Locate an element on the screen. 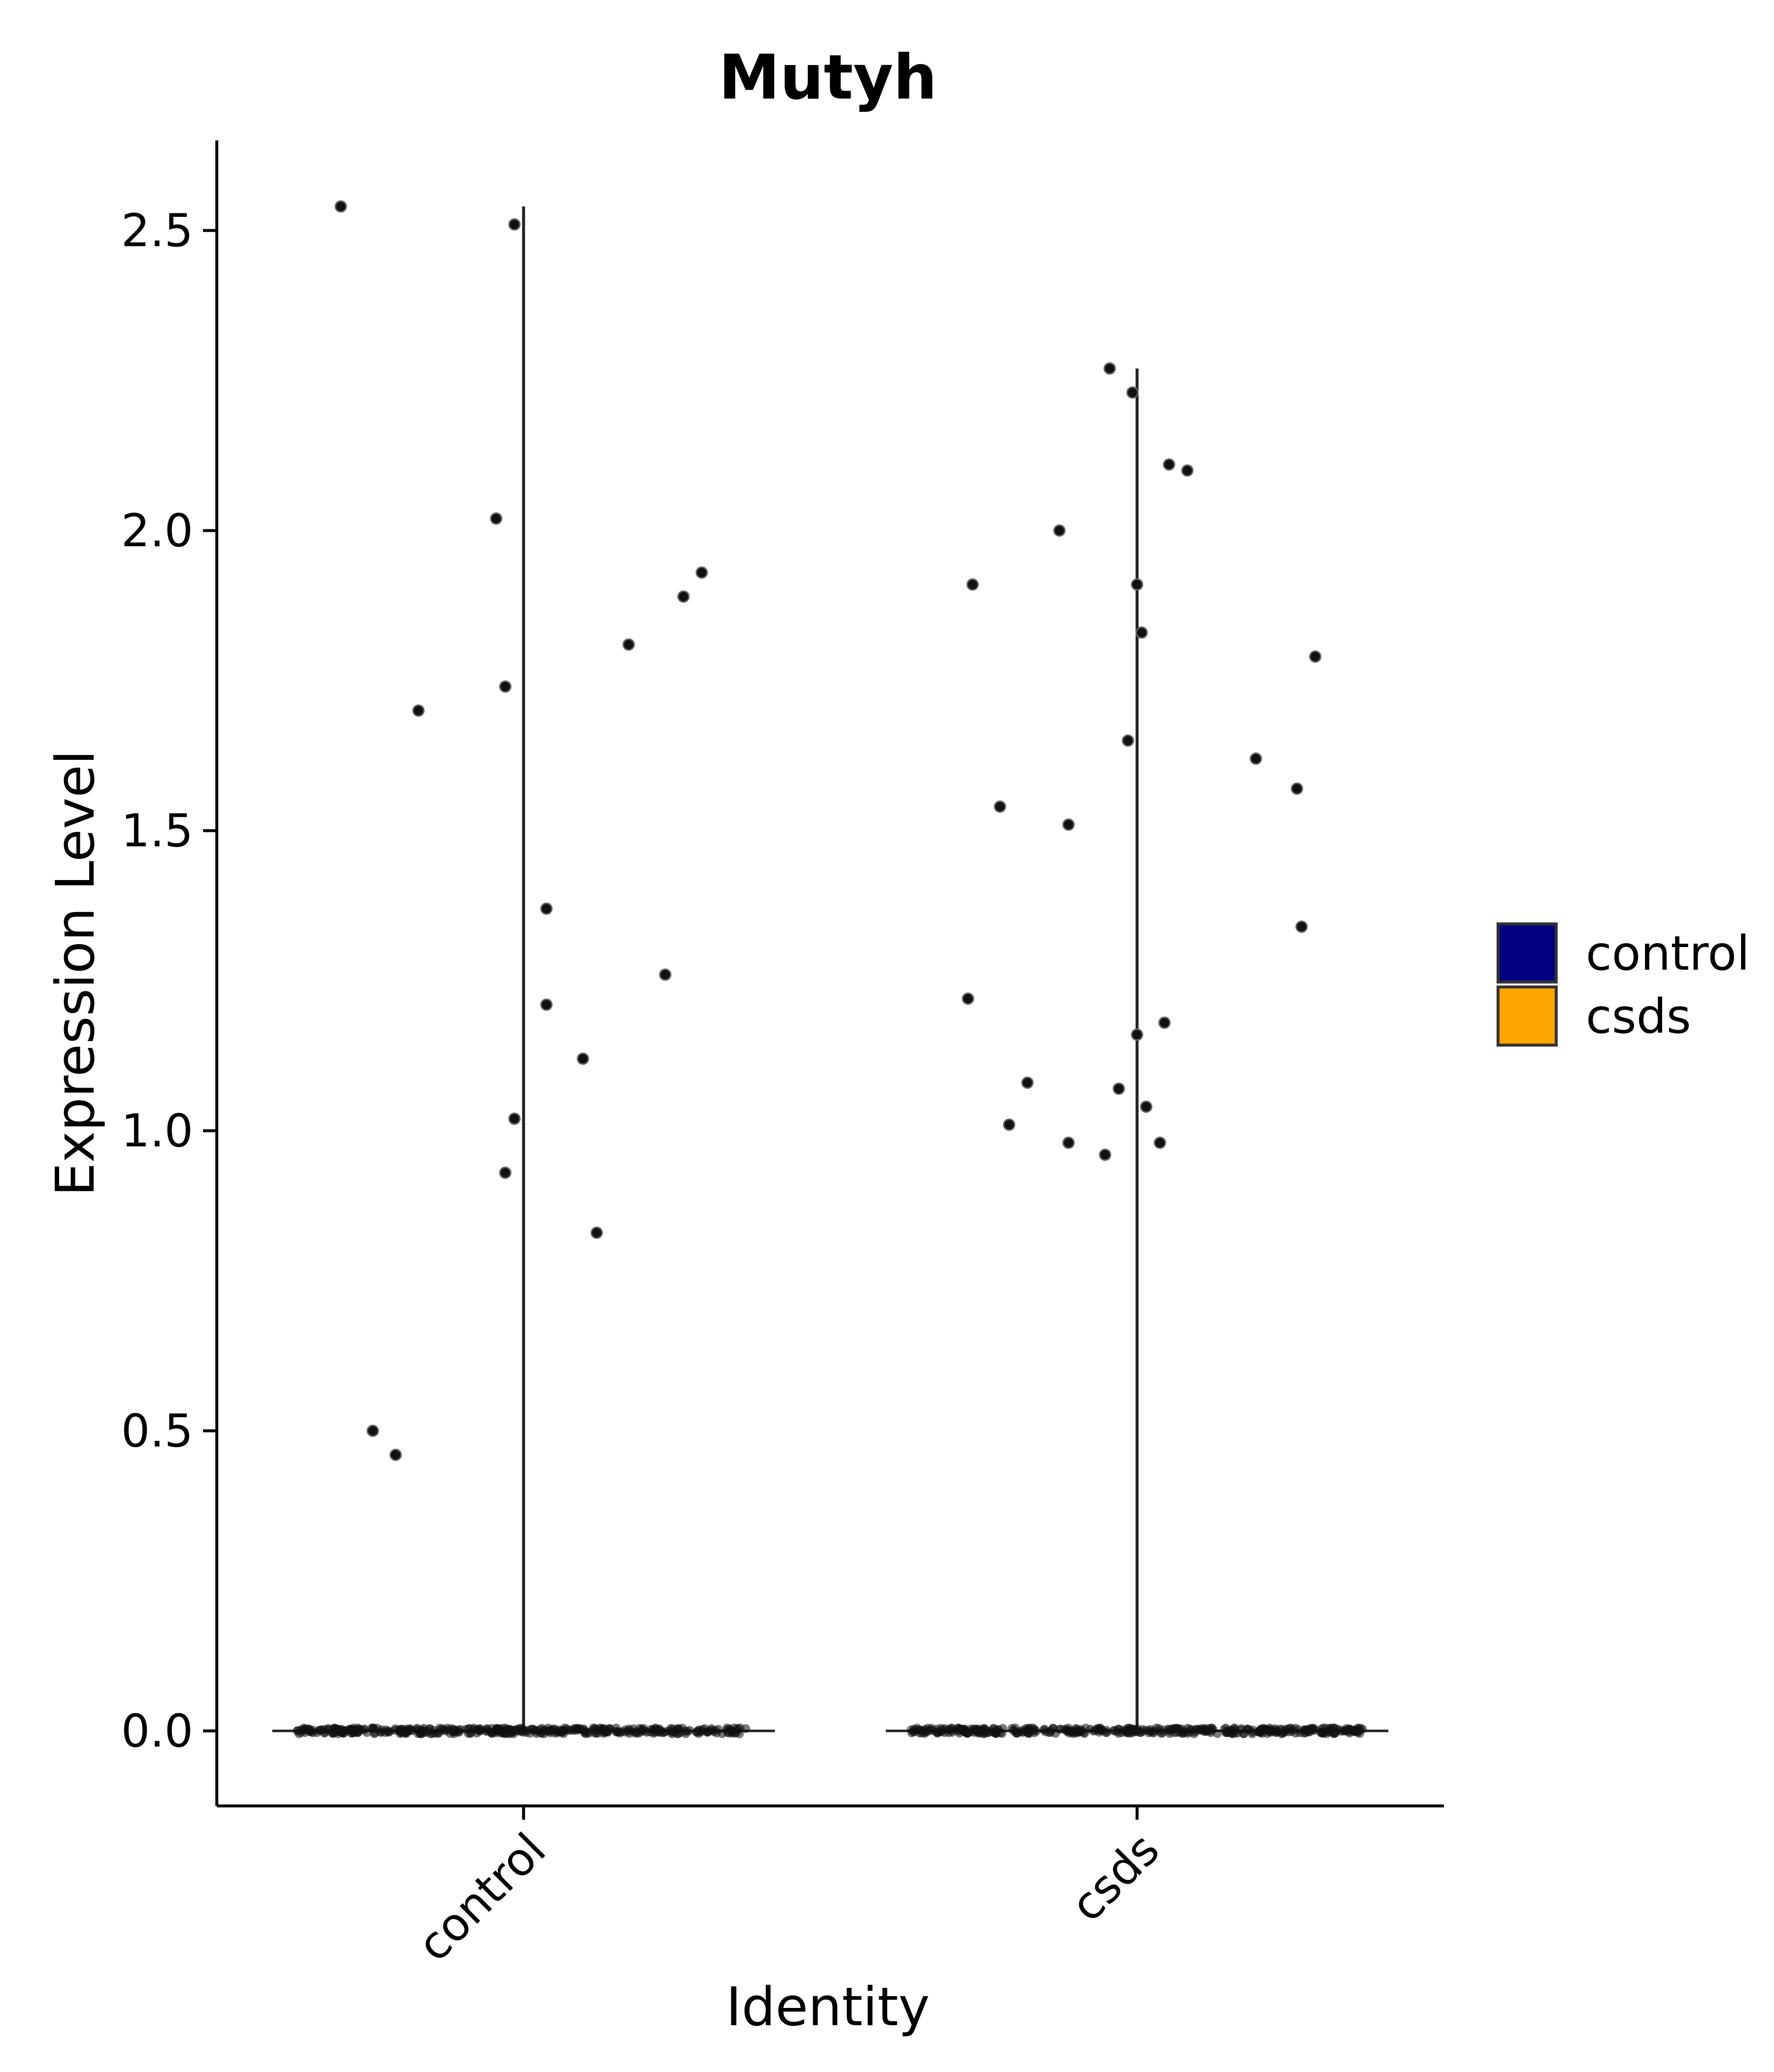  legend-label-csds: csds is located at coordinates (1638, 1016).